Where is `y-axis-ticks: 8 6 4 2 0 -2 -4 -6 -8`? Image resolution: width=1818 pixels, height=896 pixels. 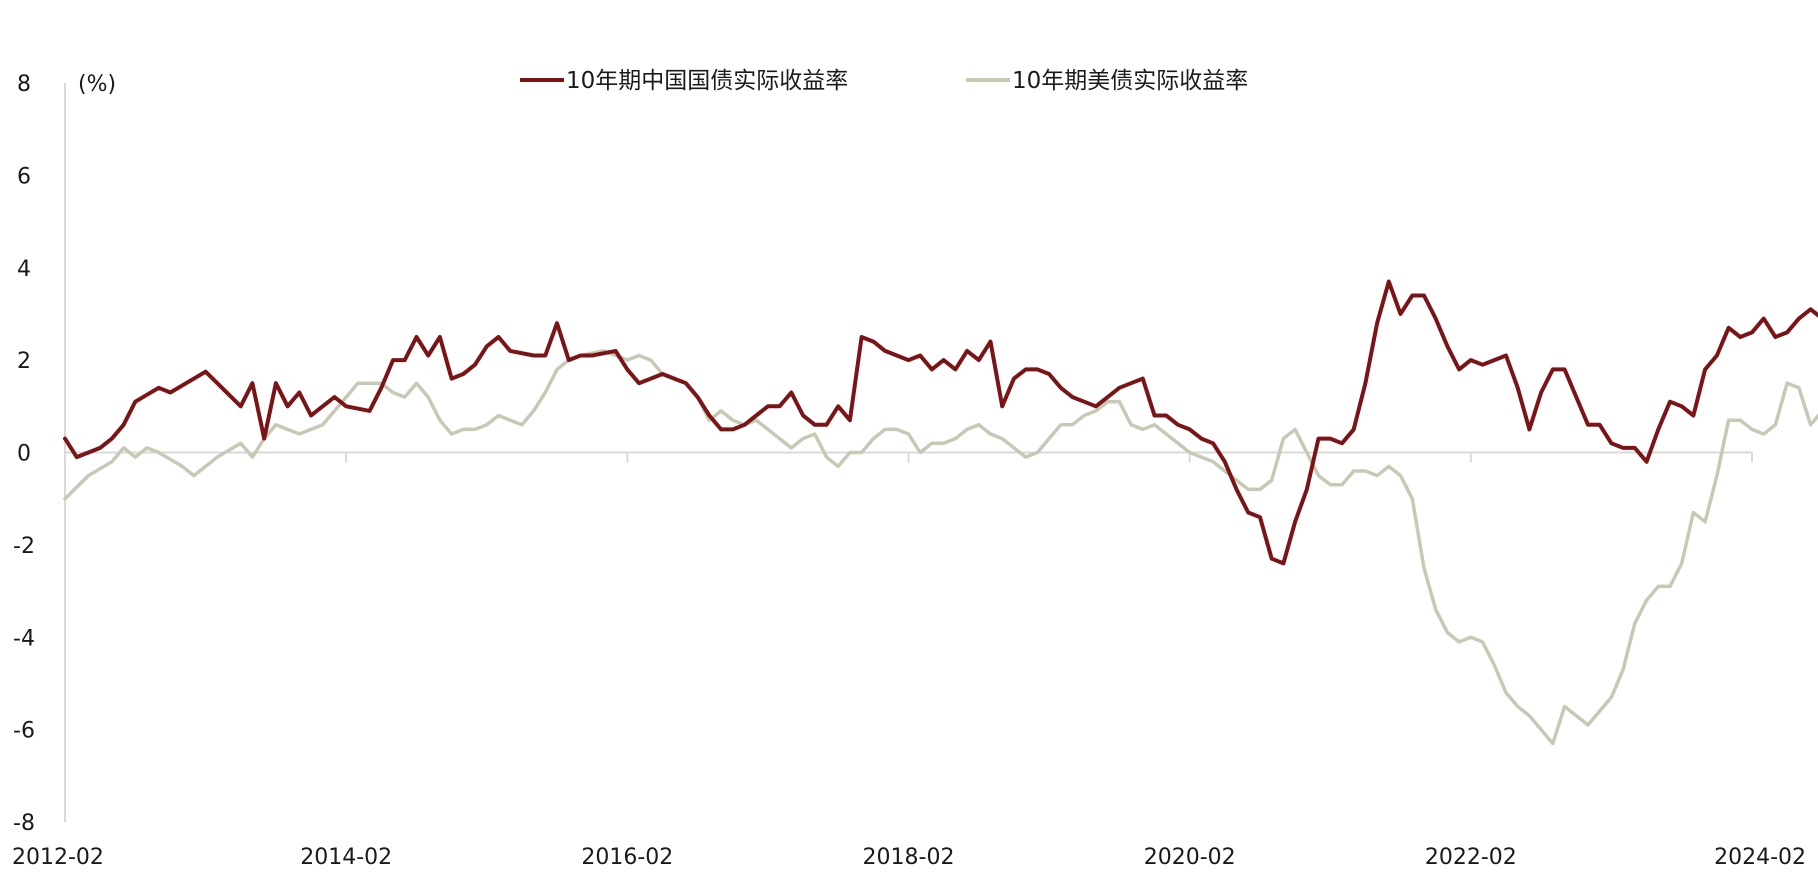
y-axis-ticks: 8 6 4 2 0 -2 -4 -6 -8 is located at coordinates (24, 454).